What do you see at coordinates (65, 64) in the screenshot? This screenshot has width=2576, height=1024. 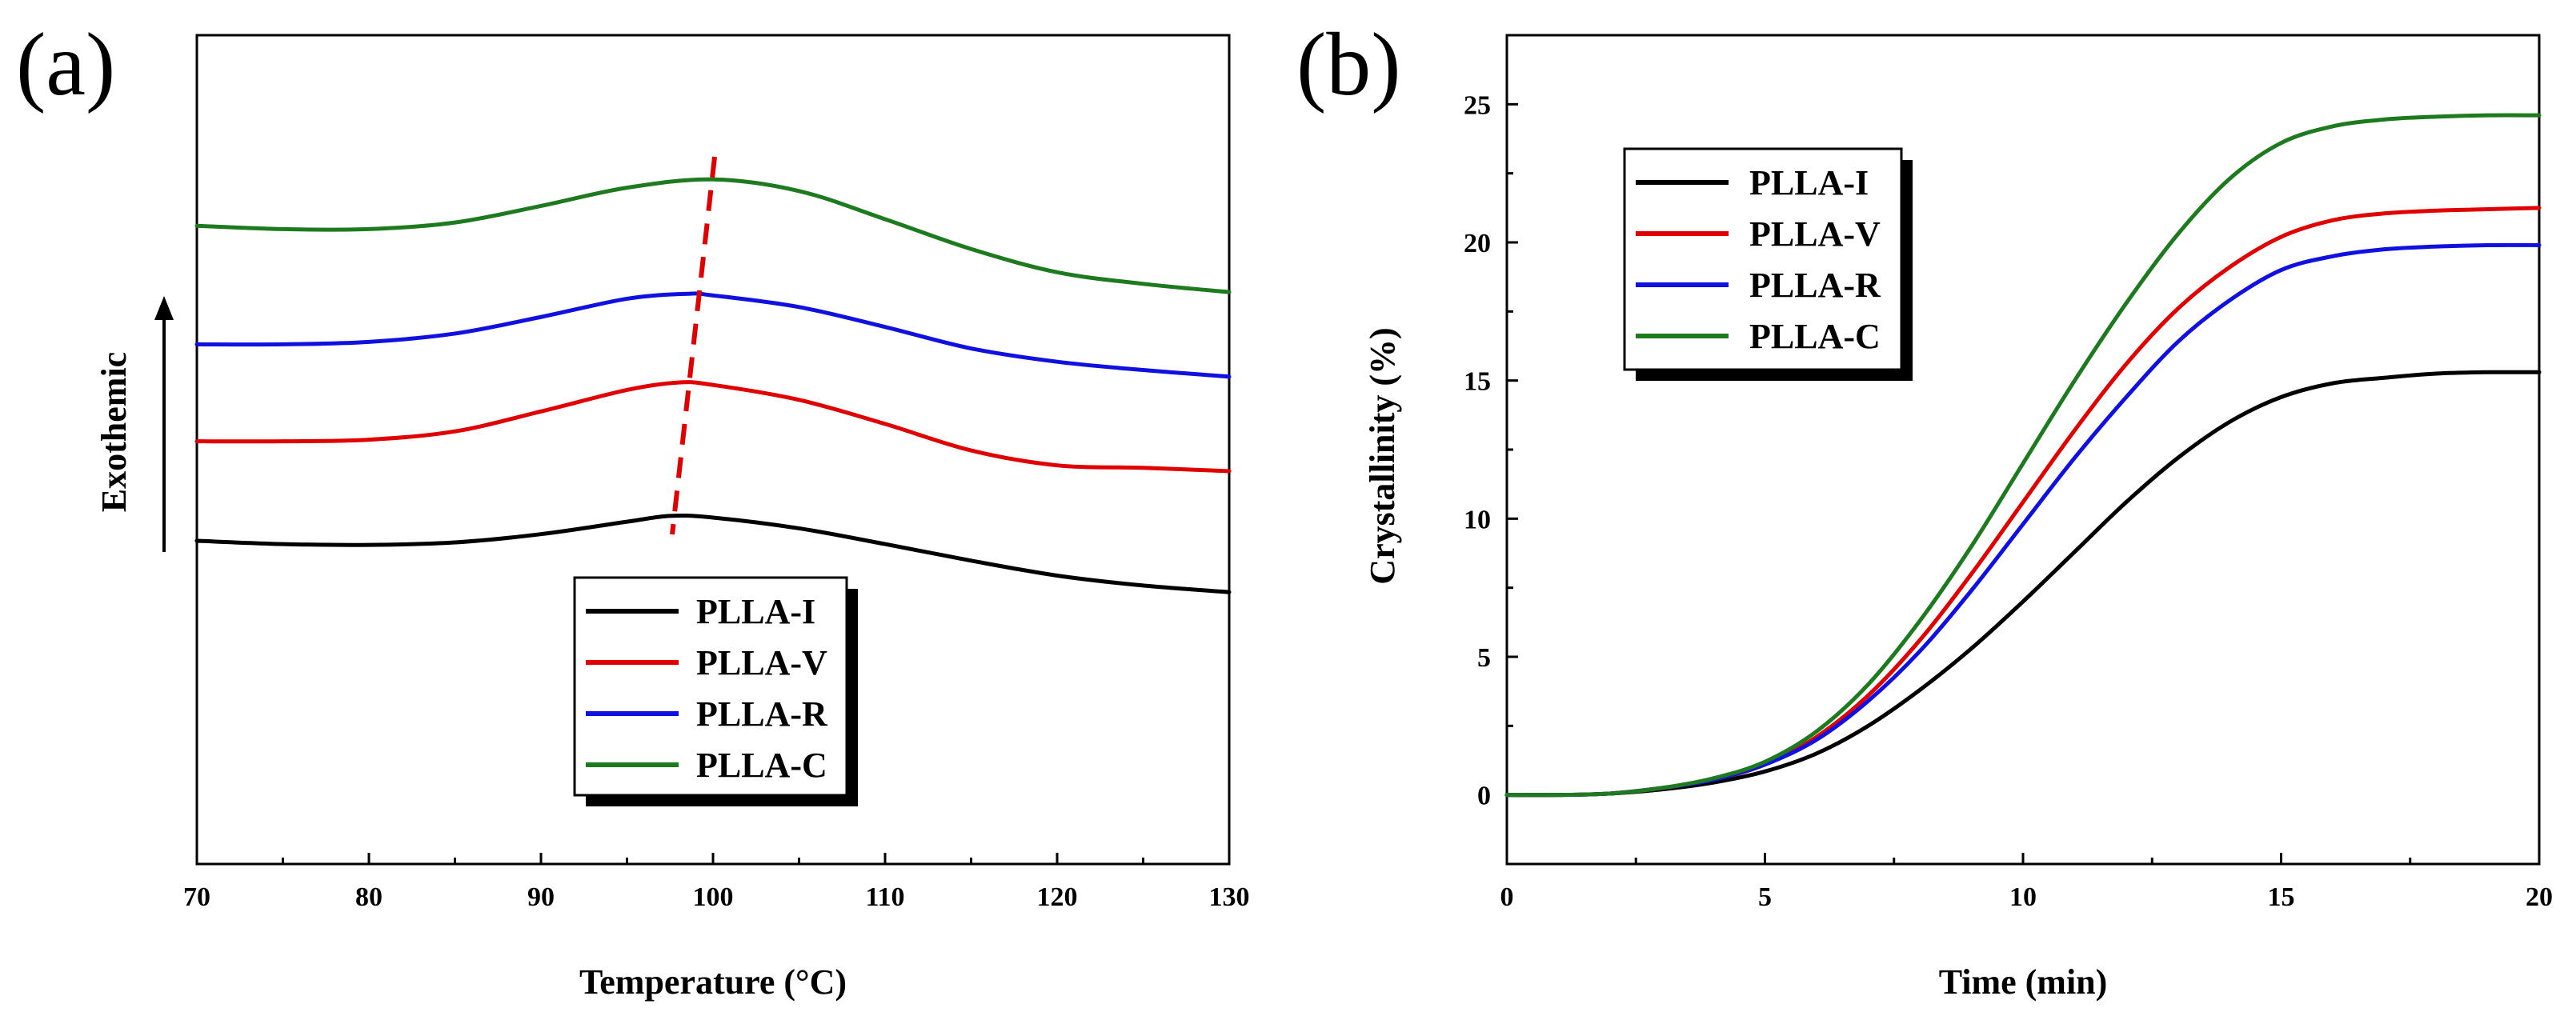 I see `panel-a-label: (a)` at bounding box center [65, 64].